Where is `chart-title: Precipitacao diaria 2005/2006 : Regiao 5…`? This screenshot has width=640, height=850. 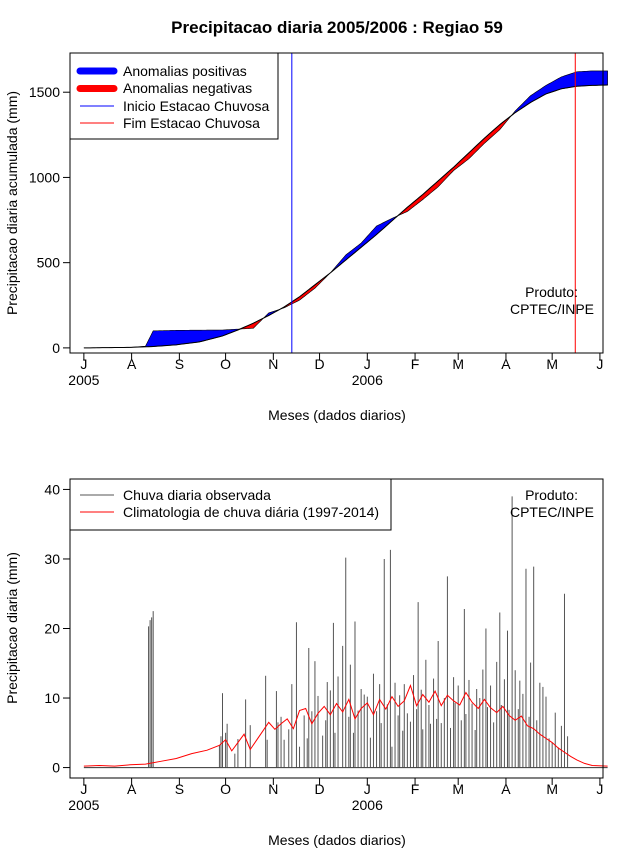 chart-title: Precipitacao diaria 2005/2006 : Regiao 5… is located at coordinates (337, 27).